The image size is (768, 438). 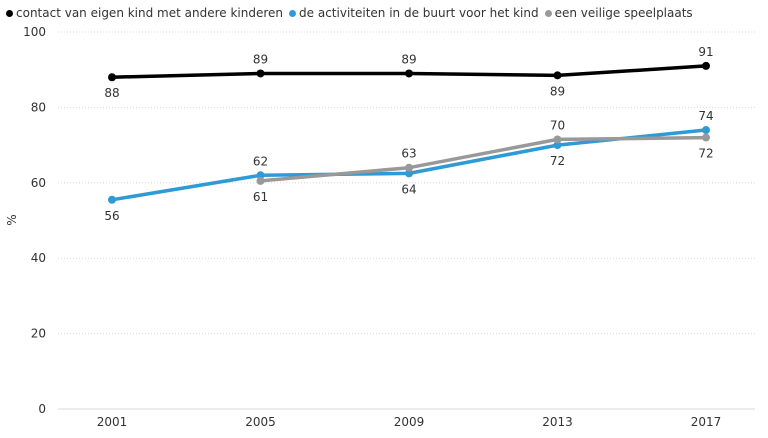 What do you see at coordinates (112, 422) in the screenshot?
I see `x-tick-label: 2001` at bounding box center [112, 422].